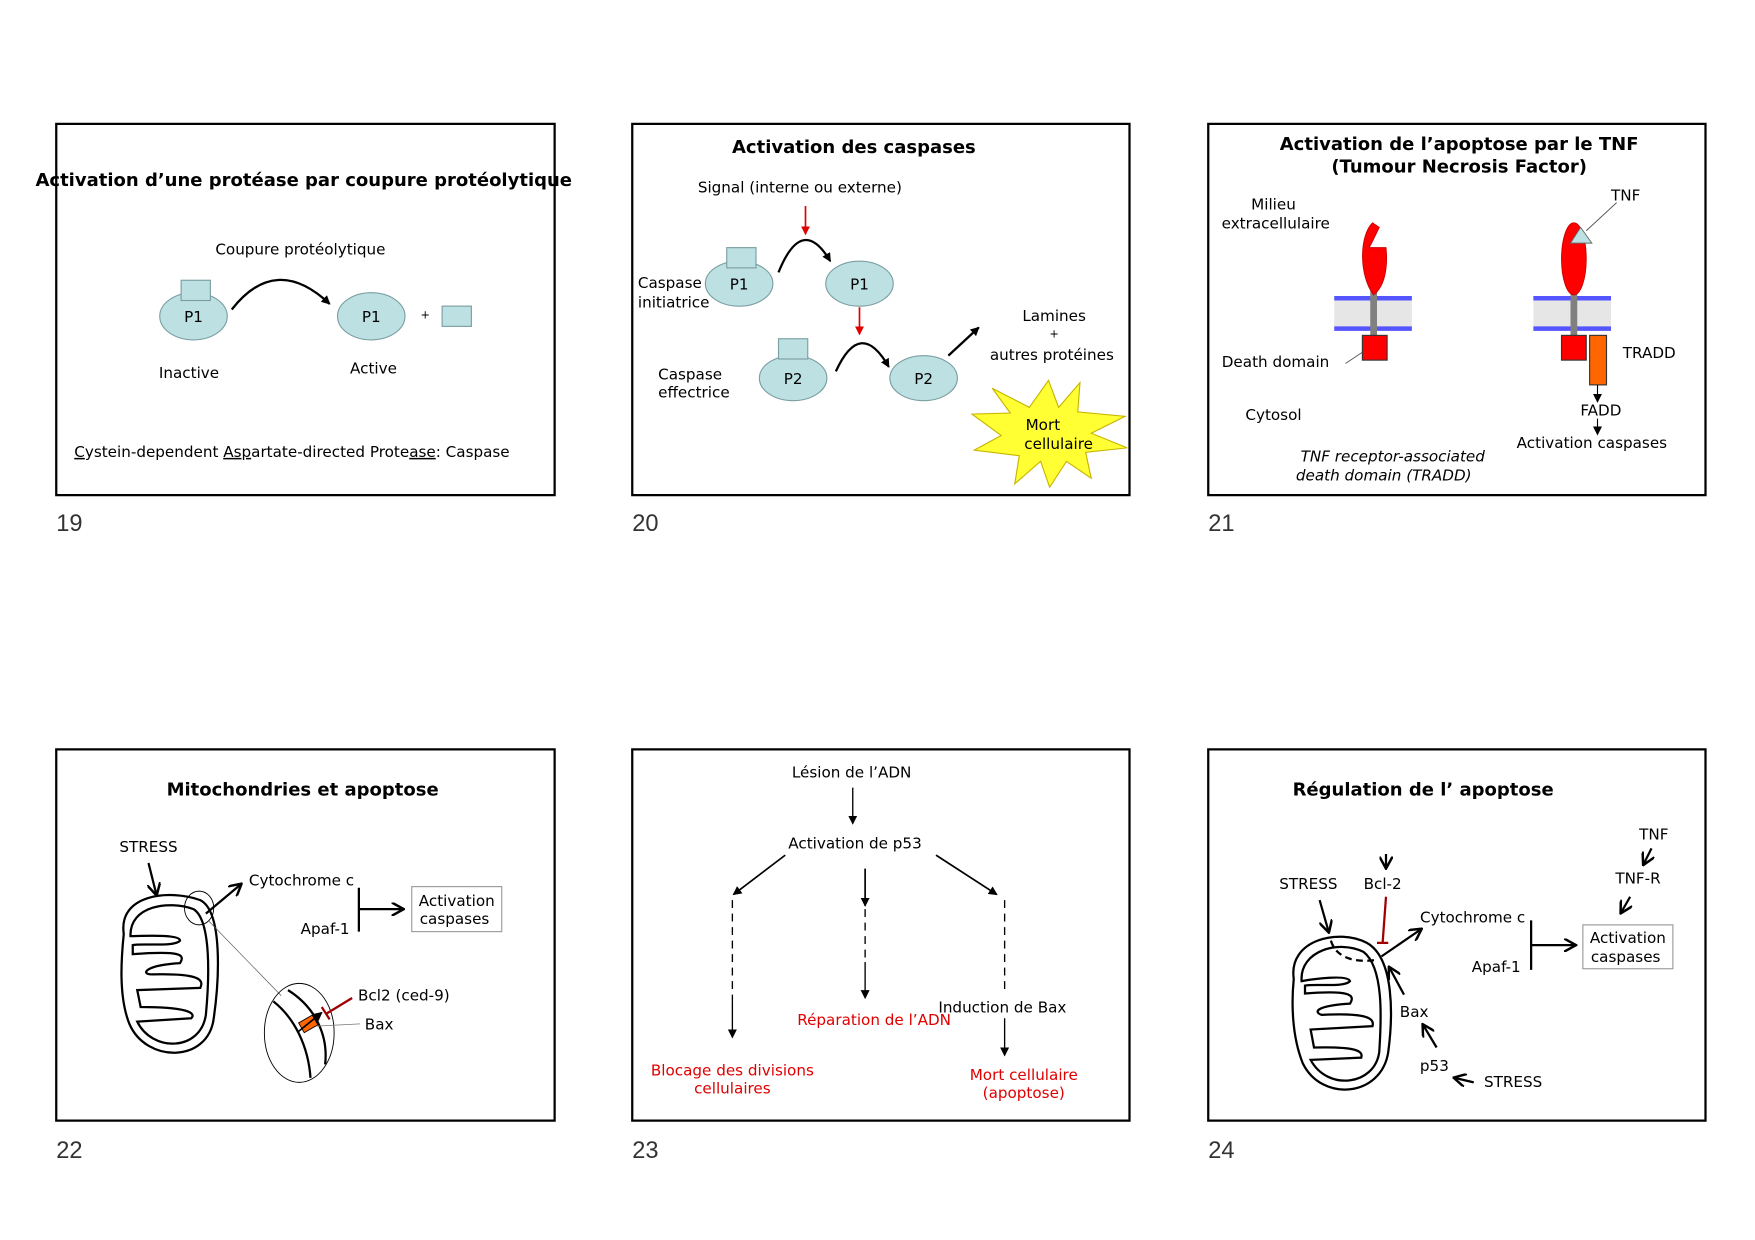  What do you see at coordinates (1592, 443) in the screenshot?
I see `activation-label: Activation caspases` at bounding box center [1592, 443].